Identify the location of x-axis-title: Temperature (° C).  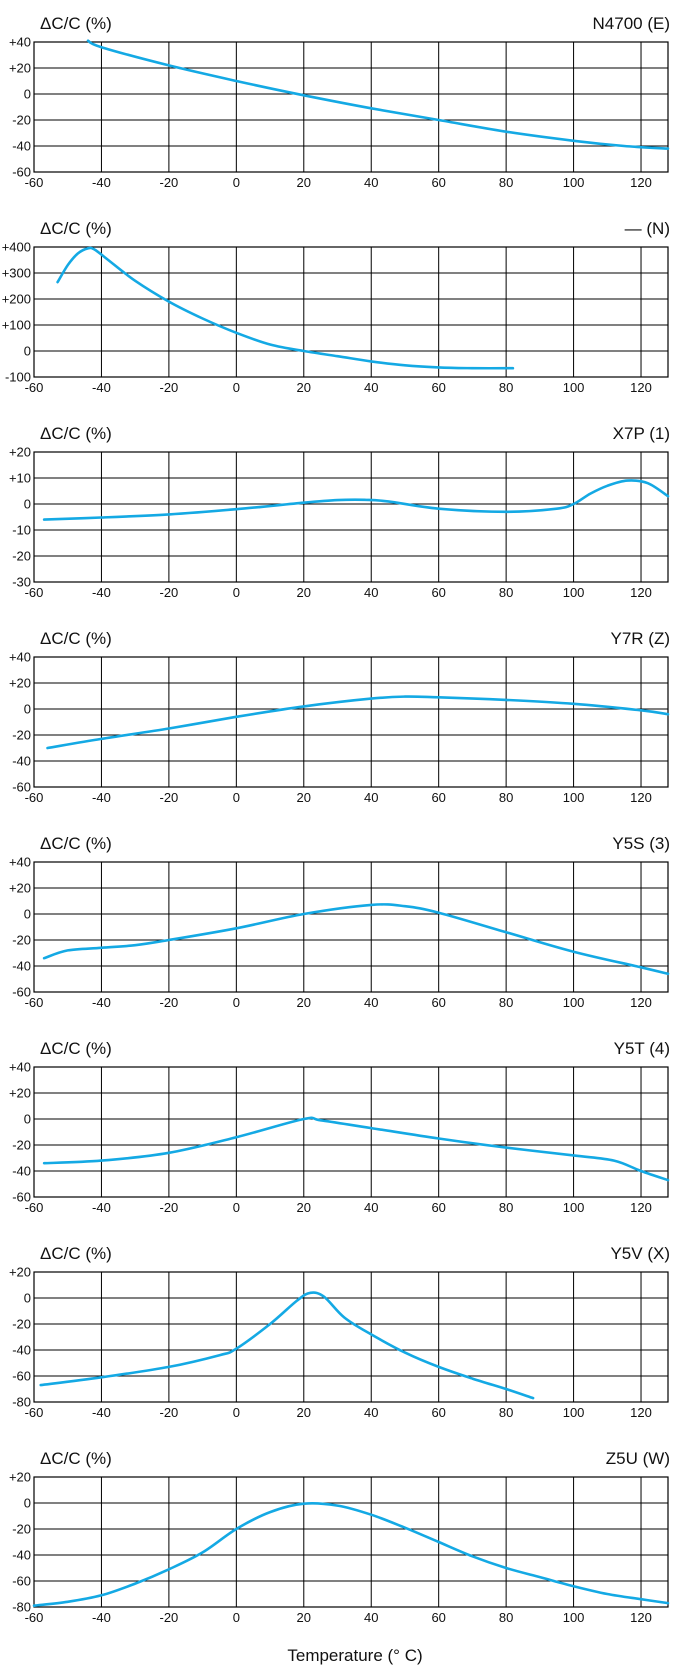
(354, 1655).